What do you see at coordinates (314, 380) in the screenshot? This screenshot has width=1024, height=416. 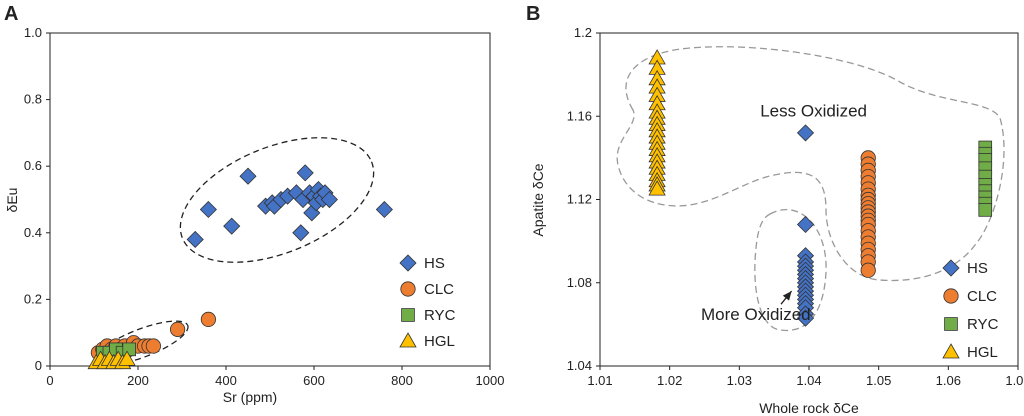 I see `x-tick-label: 600` at bounding box center [314, 380].